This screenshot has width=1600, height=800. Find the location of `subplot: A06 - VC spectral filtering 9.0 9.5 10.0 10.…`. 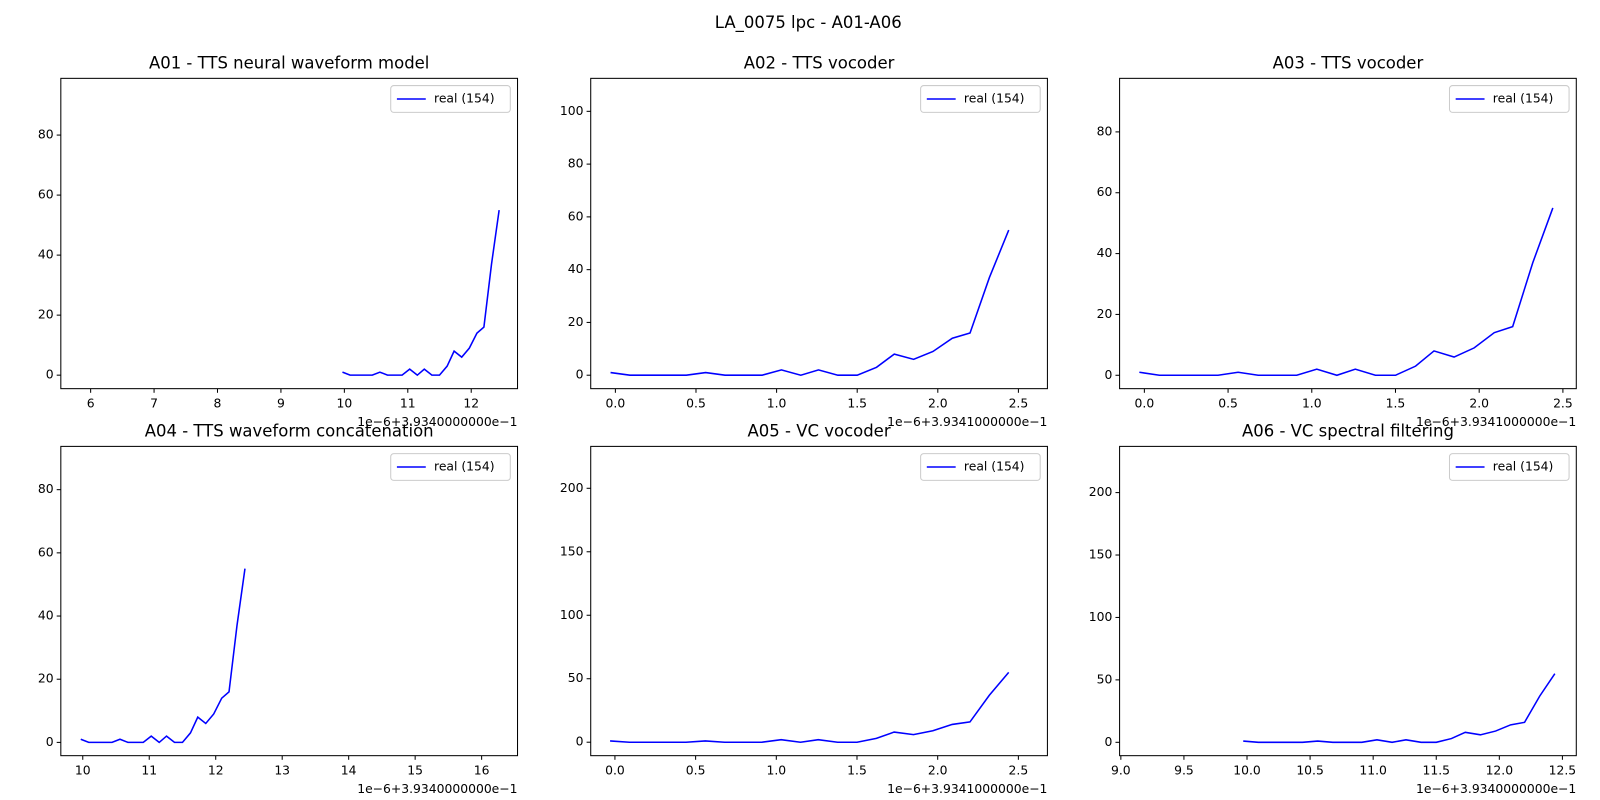

subplot: A06 - VC spectral filtering 9.0 9.5 10.0 10.… is located at coordinates (1333, 608).